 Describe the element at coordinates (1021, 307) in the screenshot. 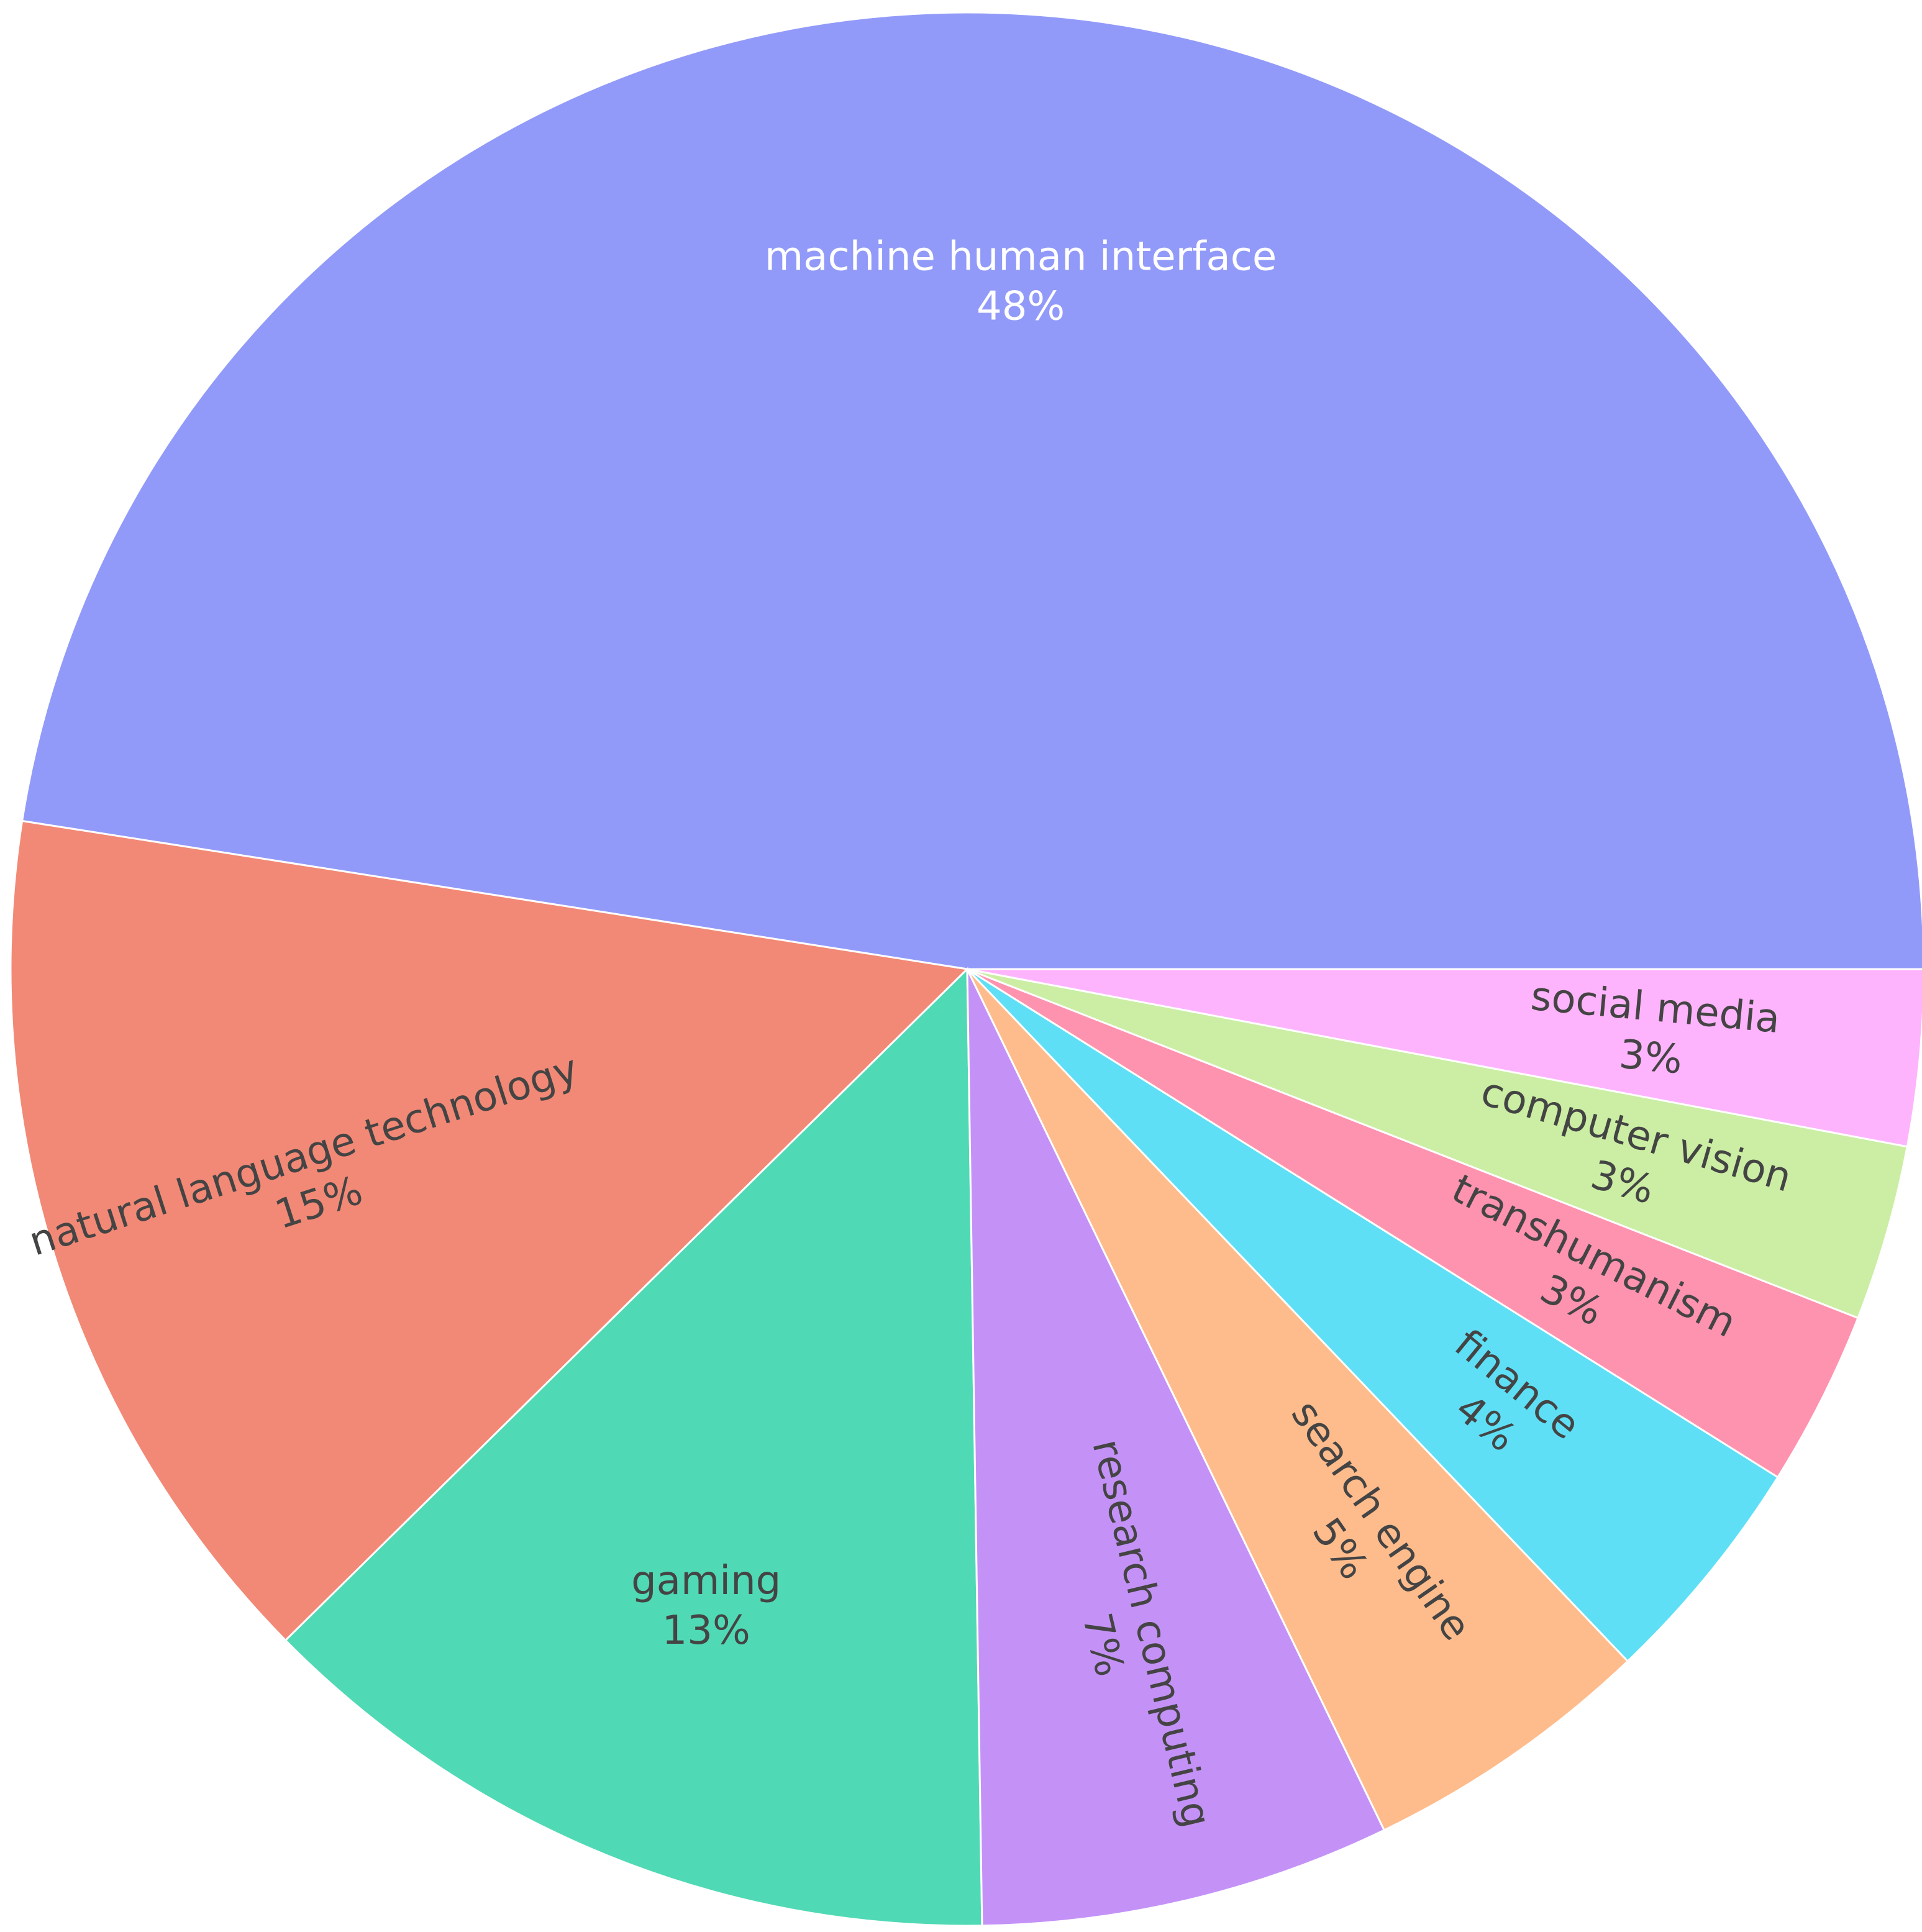

I see `slice-percent-0: 48%` at that location.